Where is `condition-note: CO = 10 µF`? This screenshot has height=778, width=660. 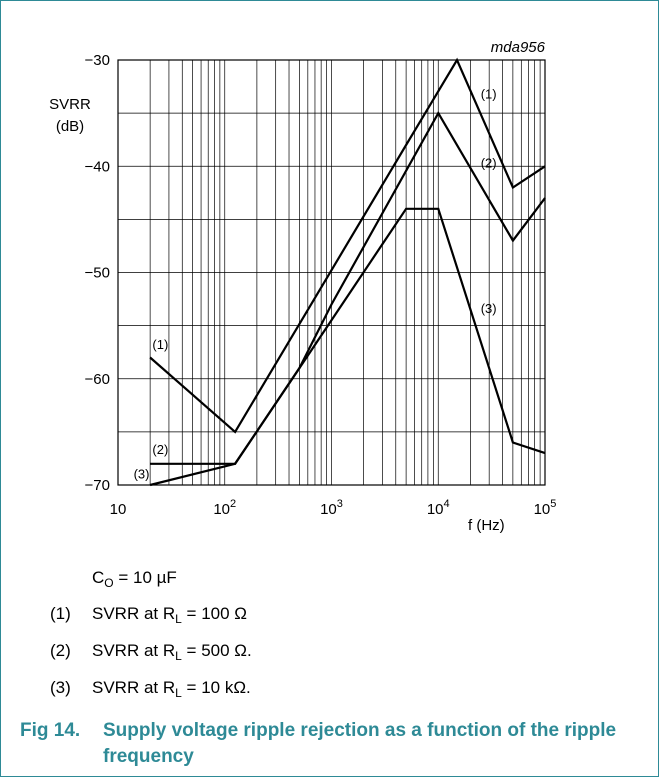 condition-note: CO = 10 µF is located at coordinates (134, 580).